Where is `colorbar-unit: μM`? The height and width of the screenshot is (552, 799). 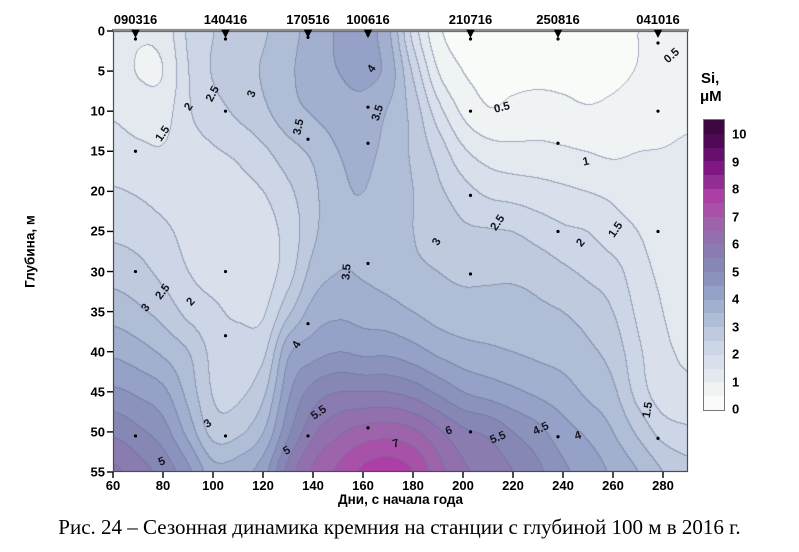
colorbar-unit: μM is located at coordinates (711, 96).